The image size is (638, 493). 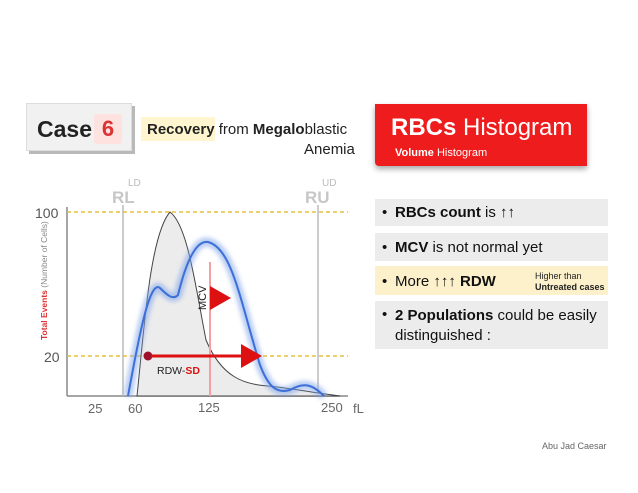 I want to click on subtitle-line-1: Recovery from Megaloblastic, so click(x=247, y=129).